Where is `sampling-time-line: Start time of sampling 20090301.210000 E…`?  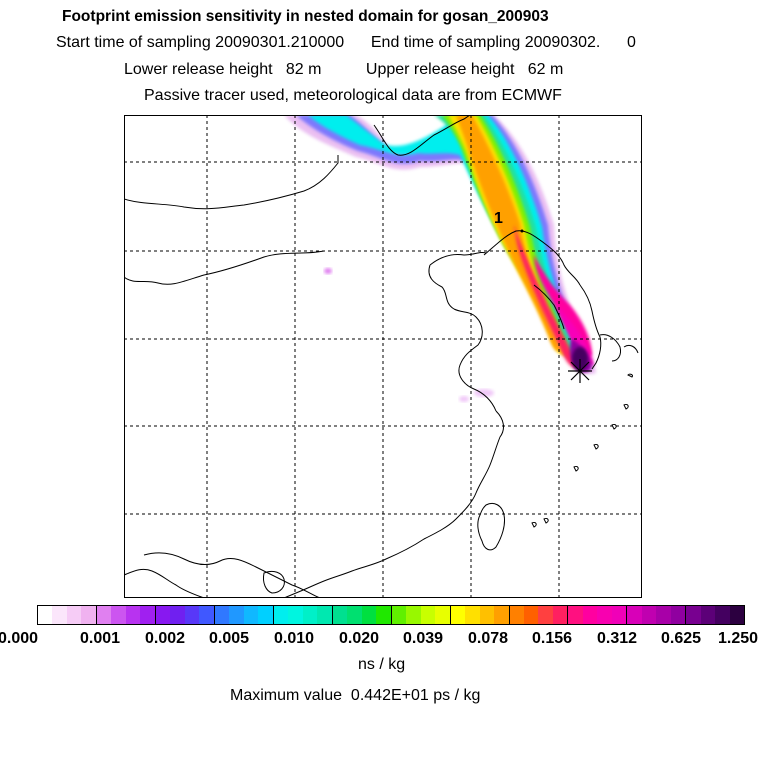
sampling-time-line: Start time of sampling 20090301.210000 E… is located at coordinates (346, 42).